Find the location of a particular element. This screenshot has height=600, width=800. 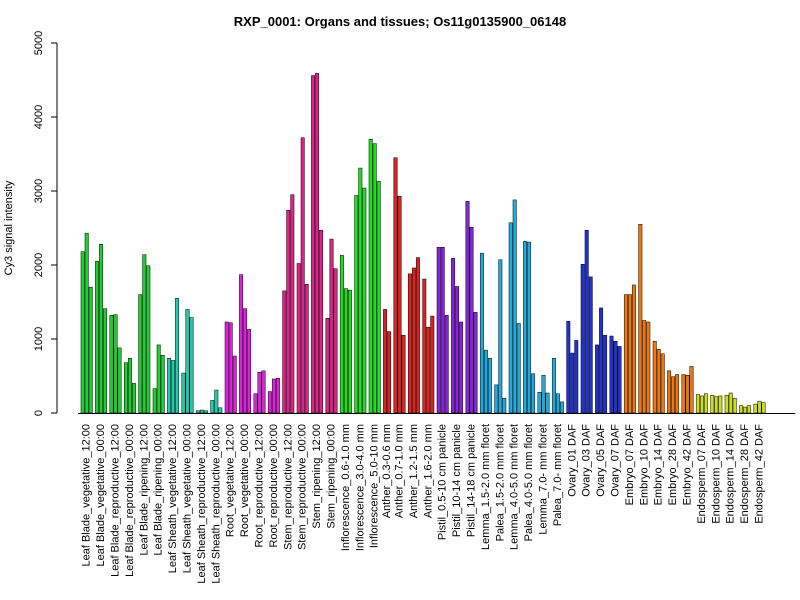

x-tick-label: Endosperm_14 DAF is located at coordinates (731, 474).